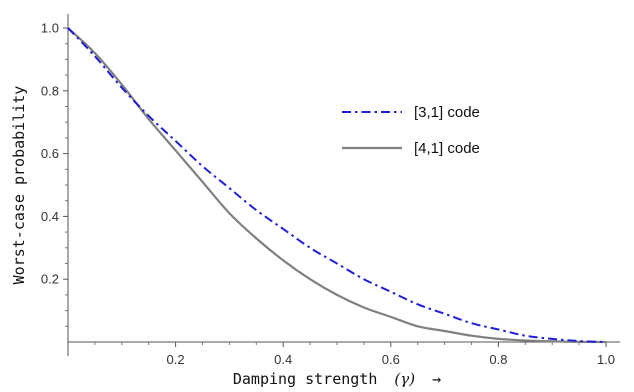 This screenshot has width=634, height=392. I want to click on y-tick-label: 0.4, so click(50, 216).